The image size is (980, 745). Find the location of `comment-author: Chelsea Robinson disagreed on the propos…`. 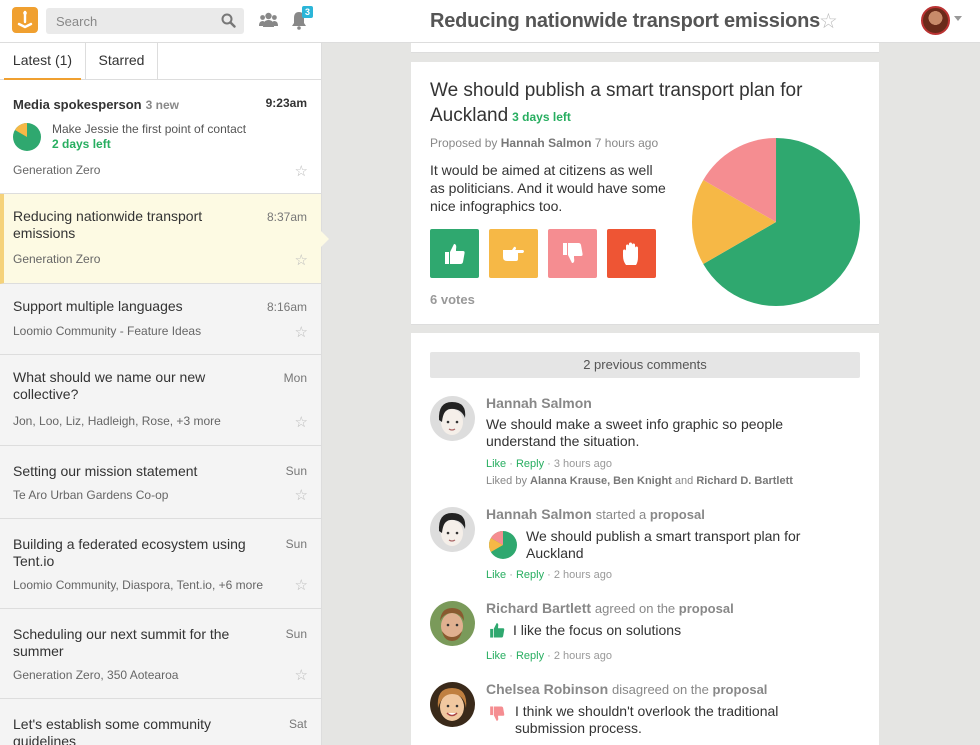

comment-author: Chelsea Robinson disagreed on the propos… is located at coordinates (626, 689).